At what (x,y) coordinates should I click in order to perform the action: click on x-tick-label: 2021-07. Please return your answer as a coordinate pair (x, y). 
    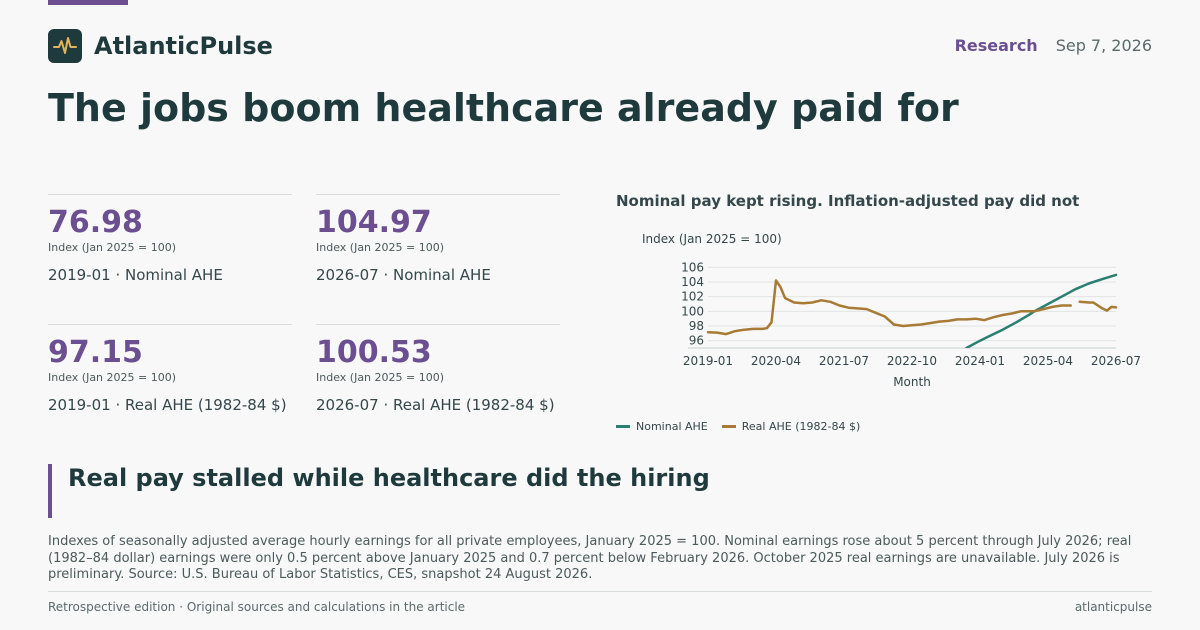
    Looking at the image, I should click on (844, 361).